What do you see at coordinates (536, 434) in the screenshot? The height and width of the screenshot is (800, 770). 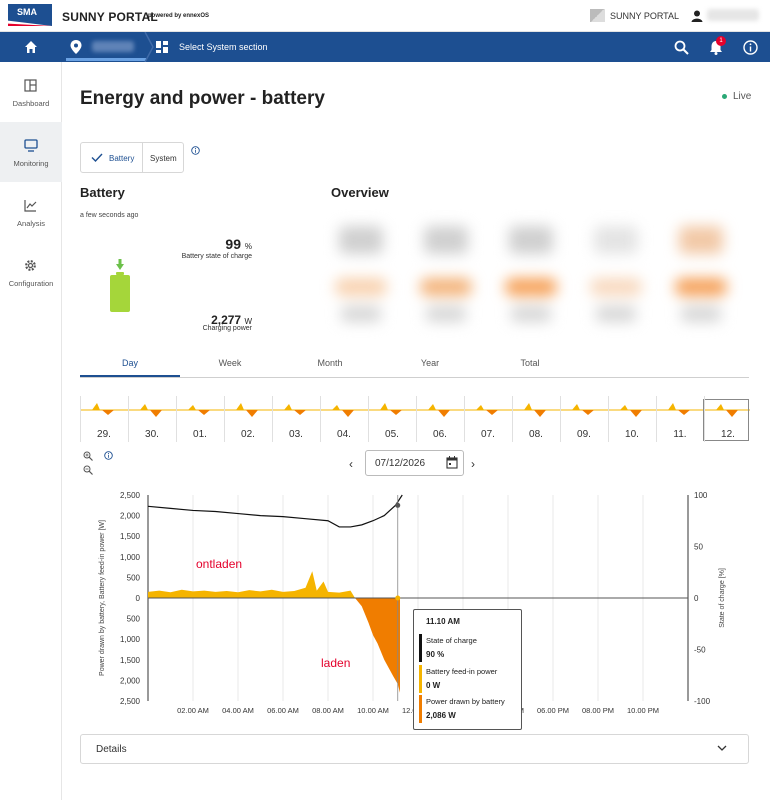 I see `day-strip-label: 08.` at bounding box center [536, 434].